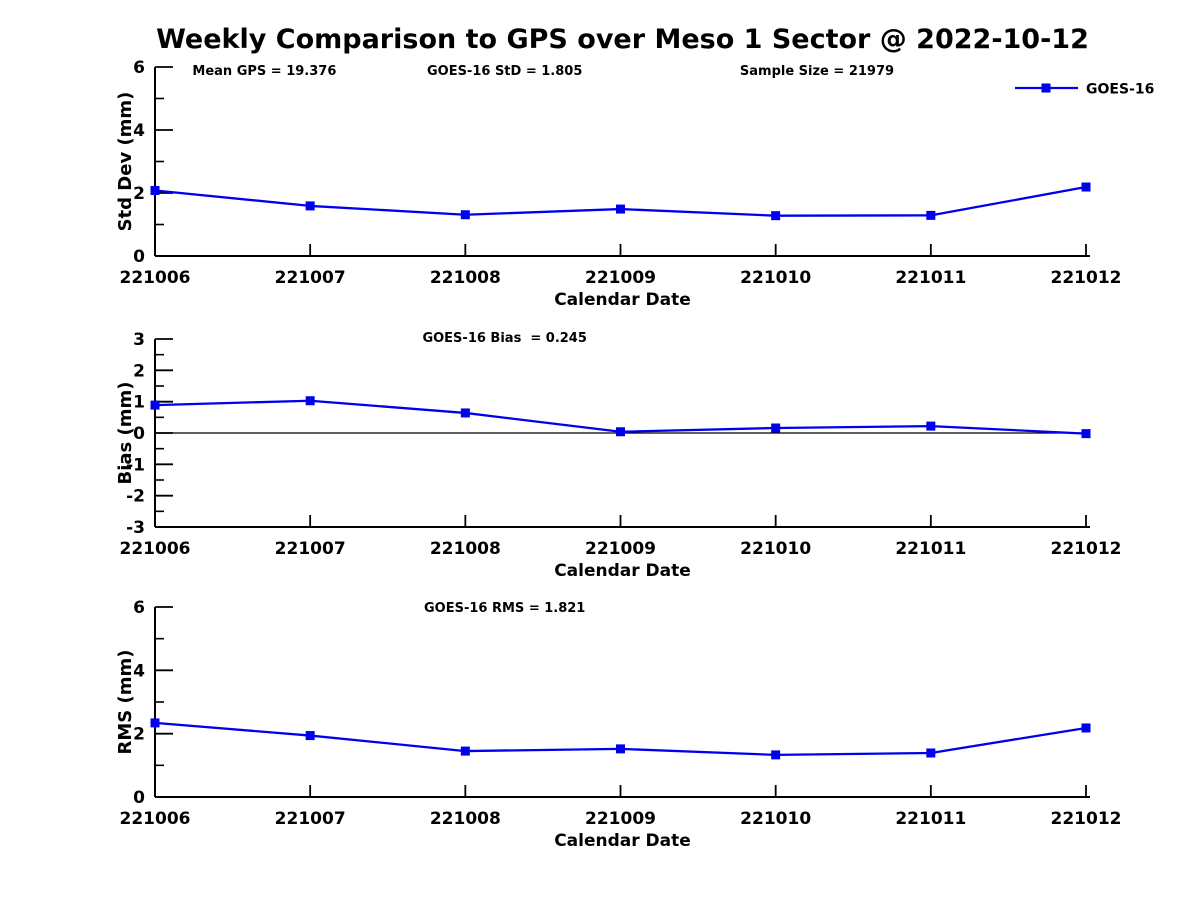 The image size is (1200, 900). I want to click on y-tick-label: 3, so click(139, 340).